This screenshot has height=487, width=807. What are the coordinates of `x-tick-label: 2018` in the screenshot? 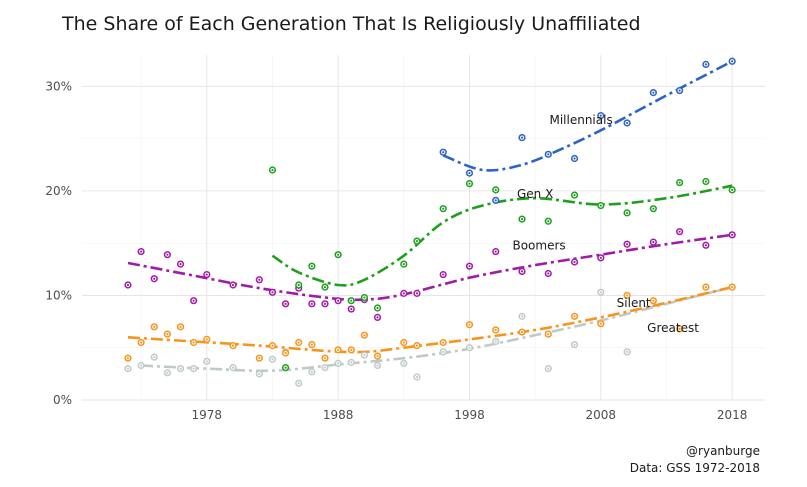 It's located at (732, 415).